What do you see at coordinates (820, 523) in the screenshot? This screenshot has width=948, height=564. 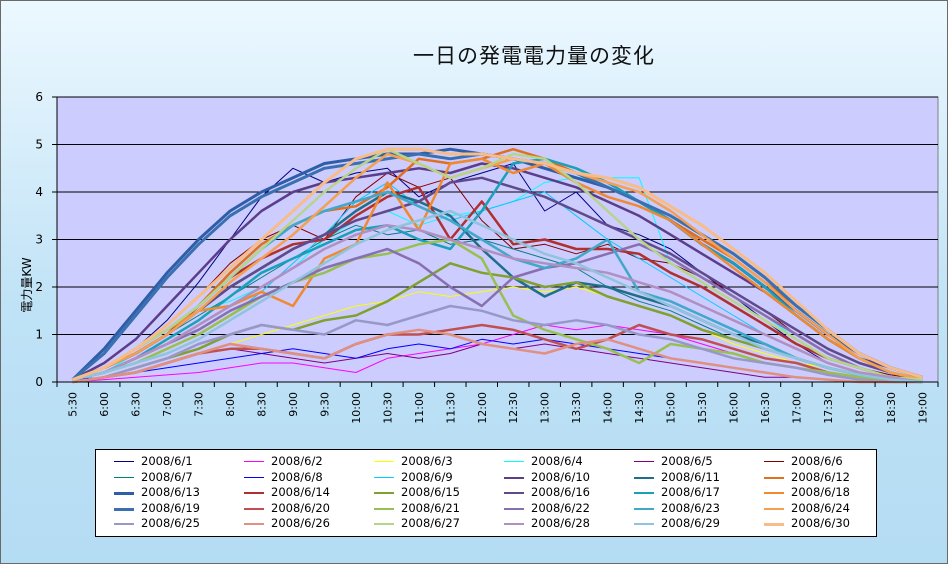 I see `legend-label: 2008/6/30` at bounding box center [820, 523].